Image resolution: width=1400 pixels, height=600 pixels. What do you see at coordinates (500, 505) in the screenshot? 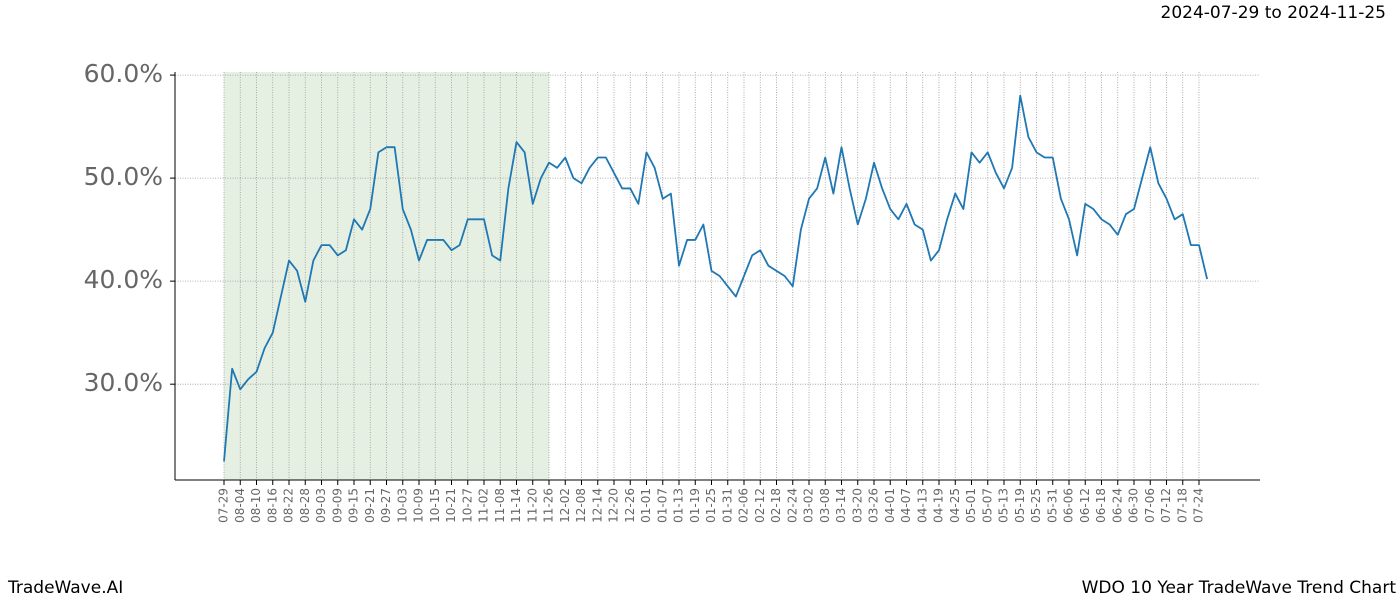
I see `x-tick-label: 11-08` at bounding box center [500, 505].